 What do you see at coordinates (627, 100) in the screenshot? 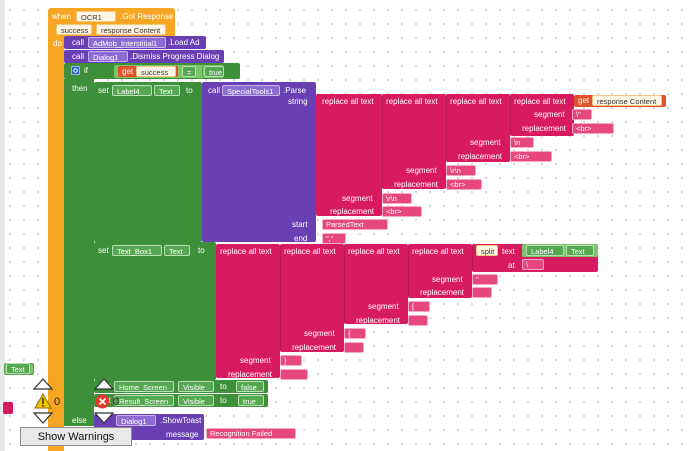
I see `response-content-dropdown: response Content` at bounding box center [627, 100].